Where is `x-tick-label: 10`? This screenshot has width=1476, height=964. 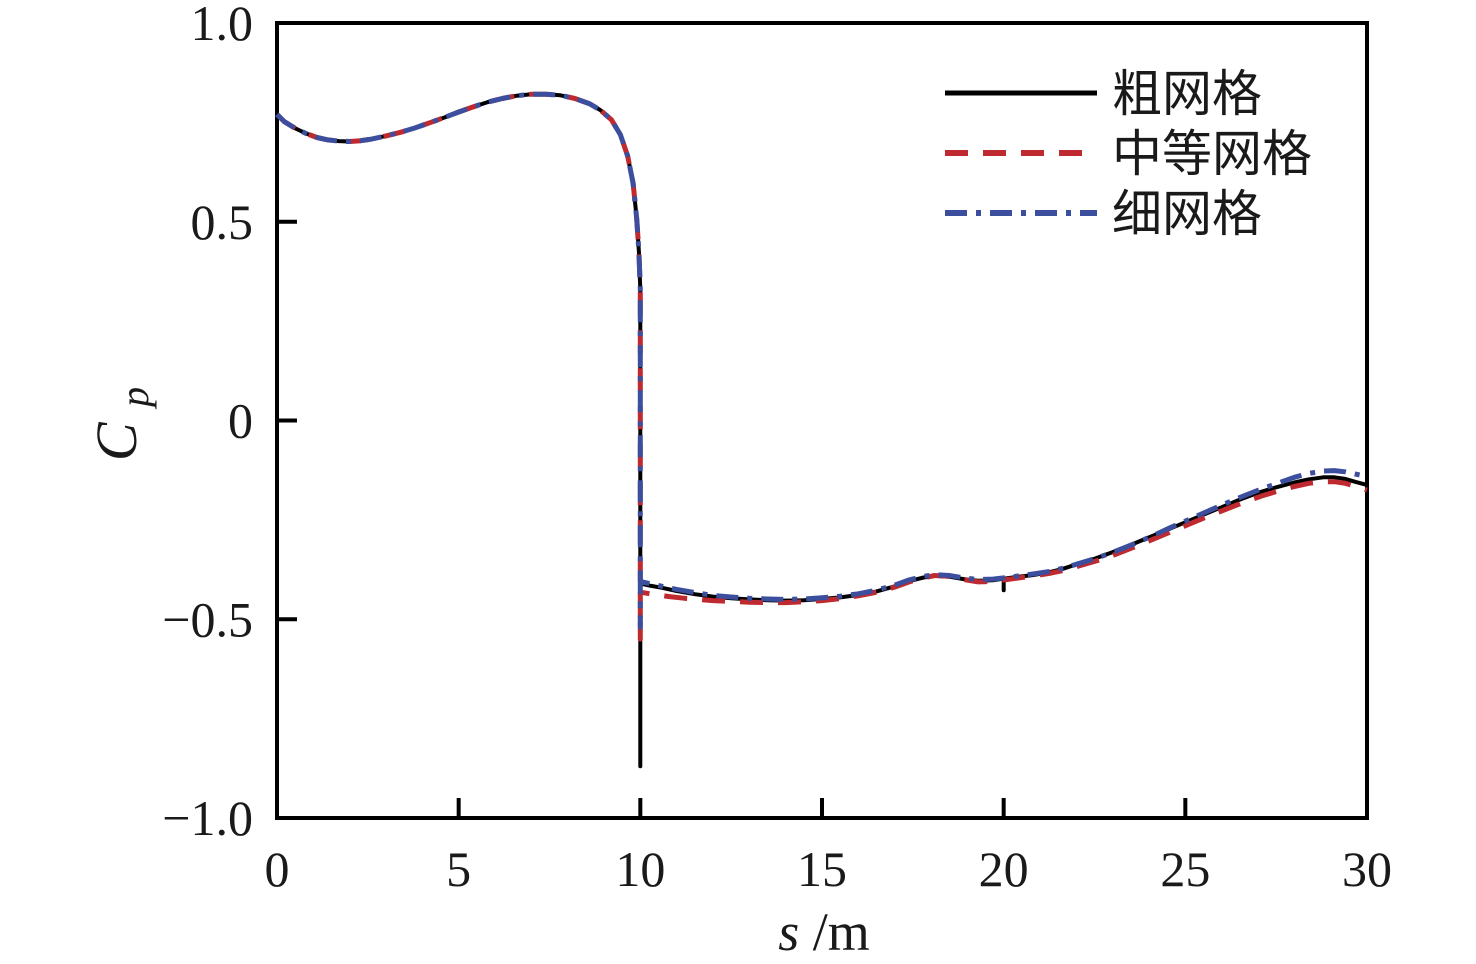 x-tick-label: 10 is located at coordinates (640, 869).